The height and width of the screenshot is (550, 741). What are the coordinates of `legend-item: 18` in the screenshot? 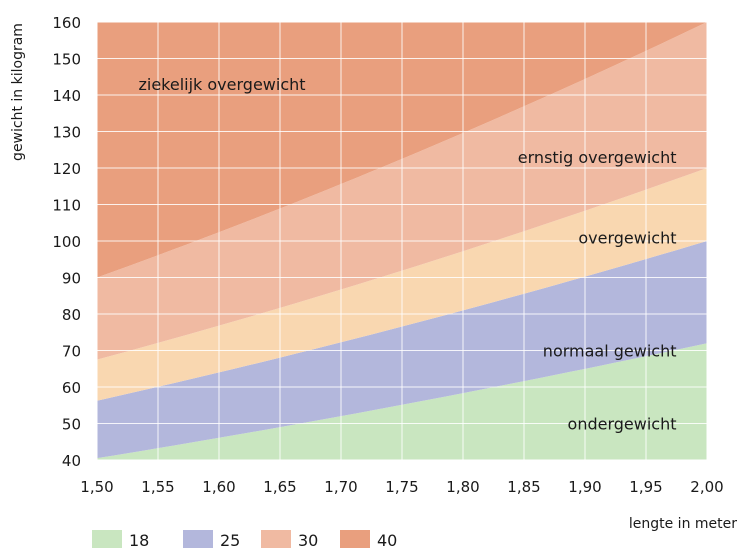 It's located at (120, 540).